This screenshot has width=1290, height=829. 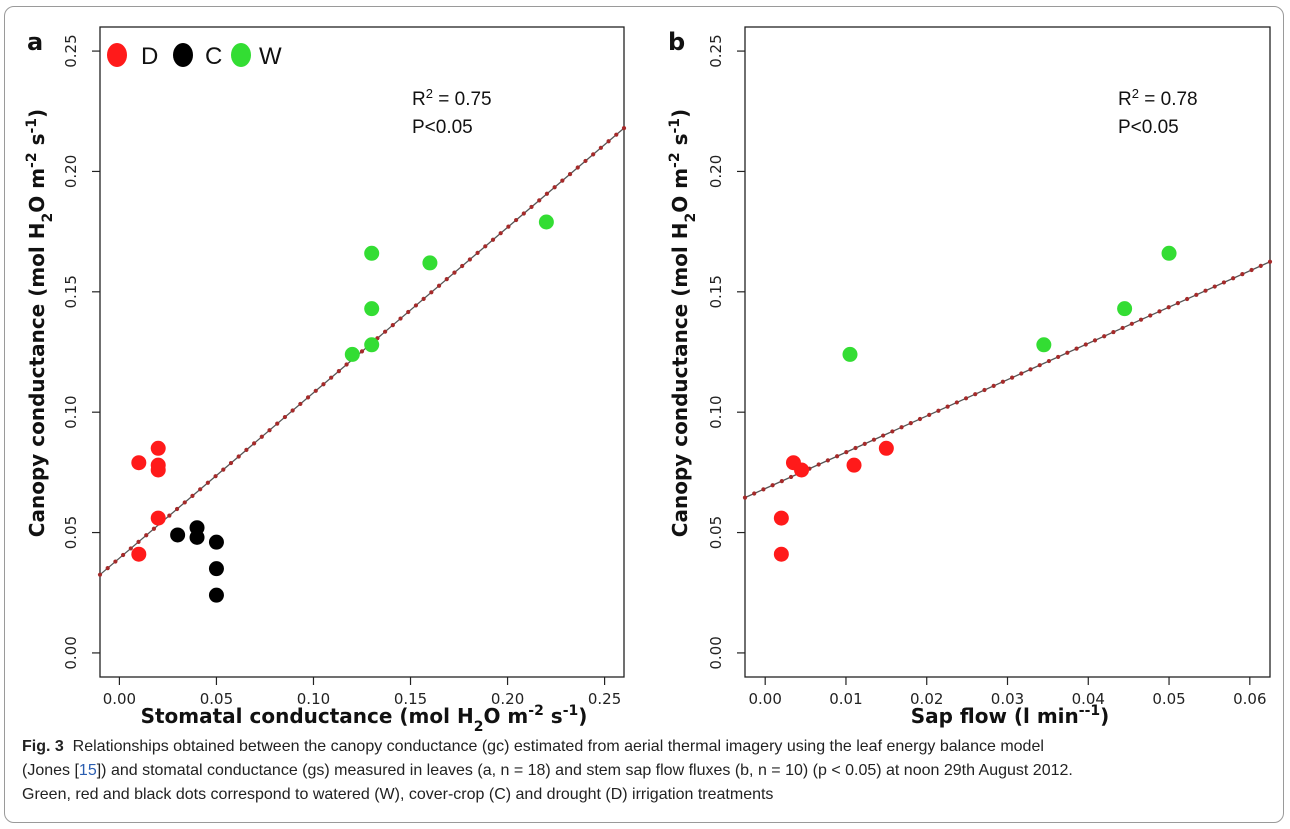 I want to click on regression-line, so click(x=1007, y=380).